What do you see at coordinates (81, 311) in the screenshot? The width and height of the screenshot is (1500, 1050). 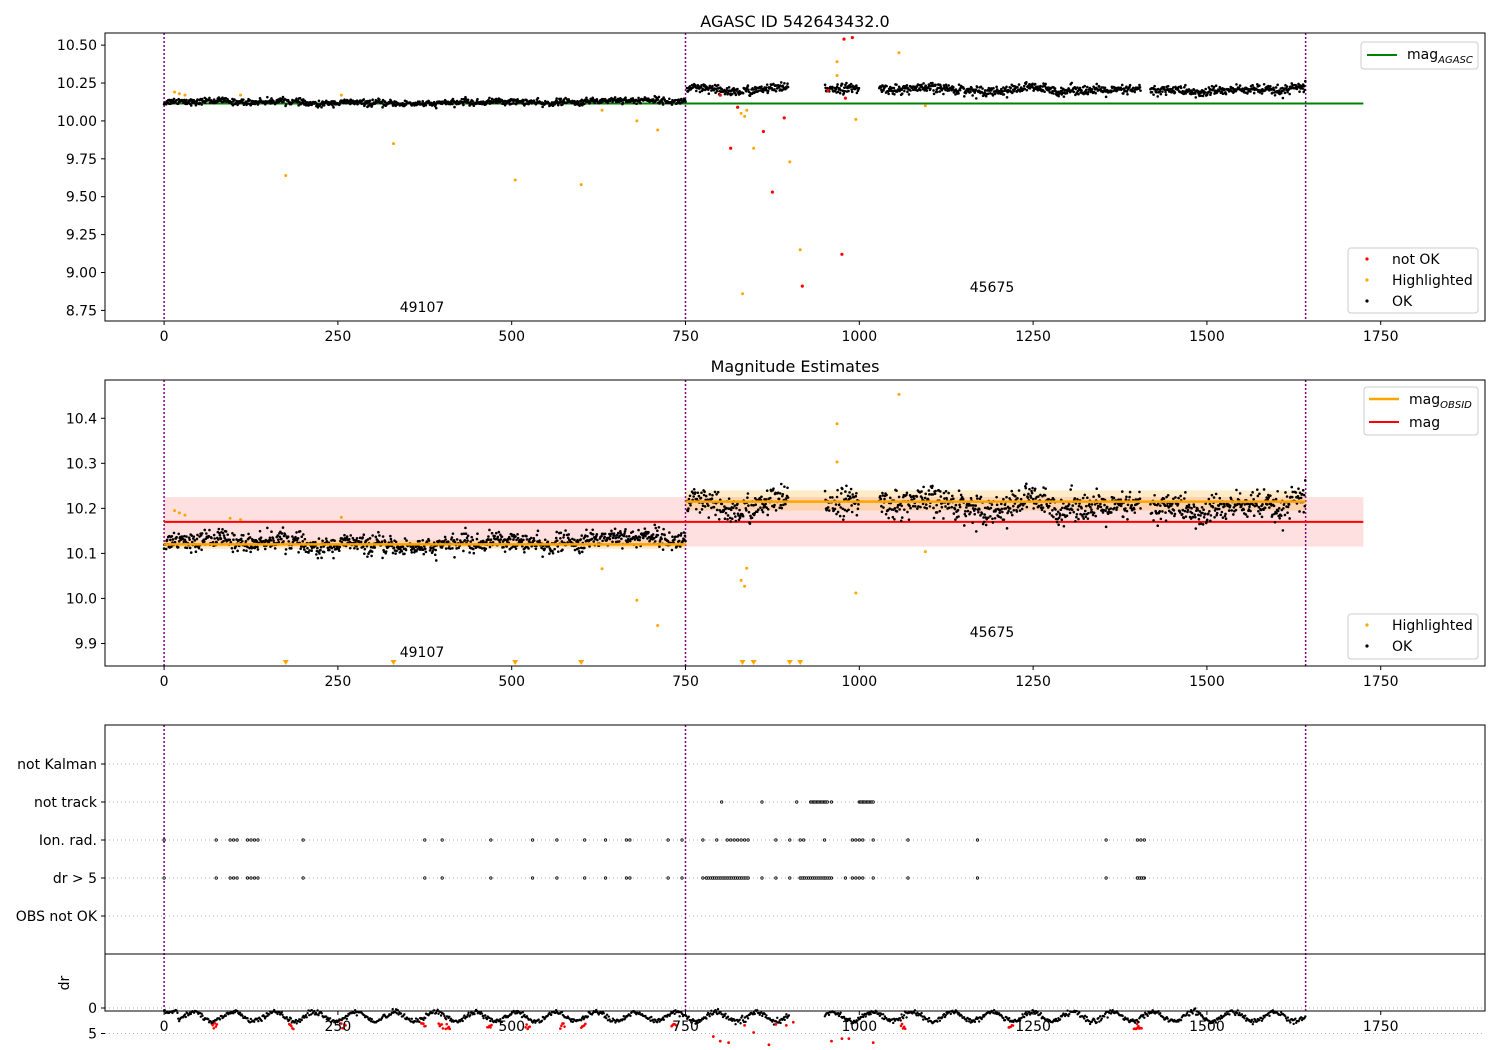 I see `p1-ytick-label-0: 8.75` at bounding box center [81, 311].